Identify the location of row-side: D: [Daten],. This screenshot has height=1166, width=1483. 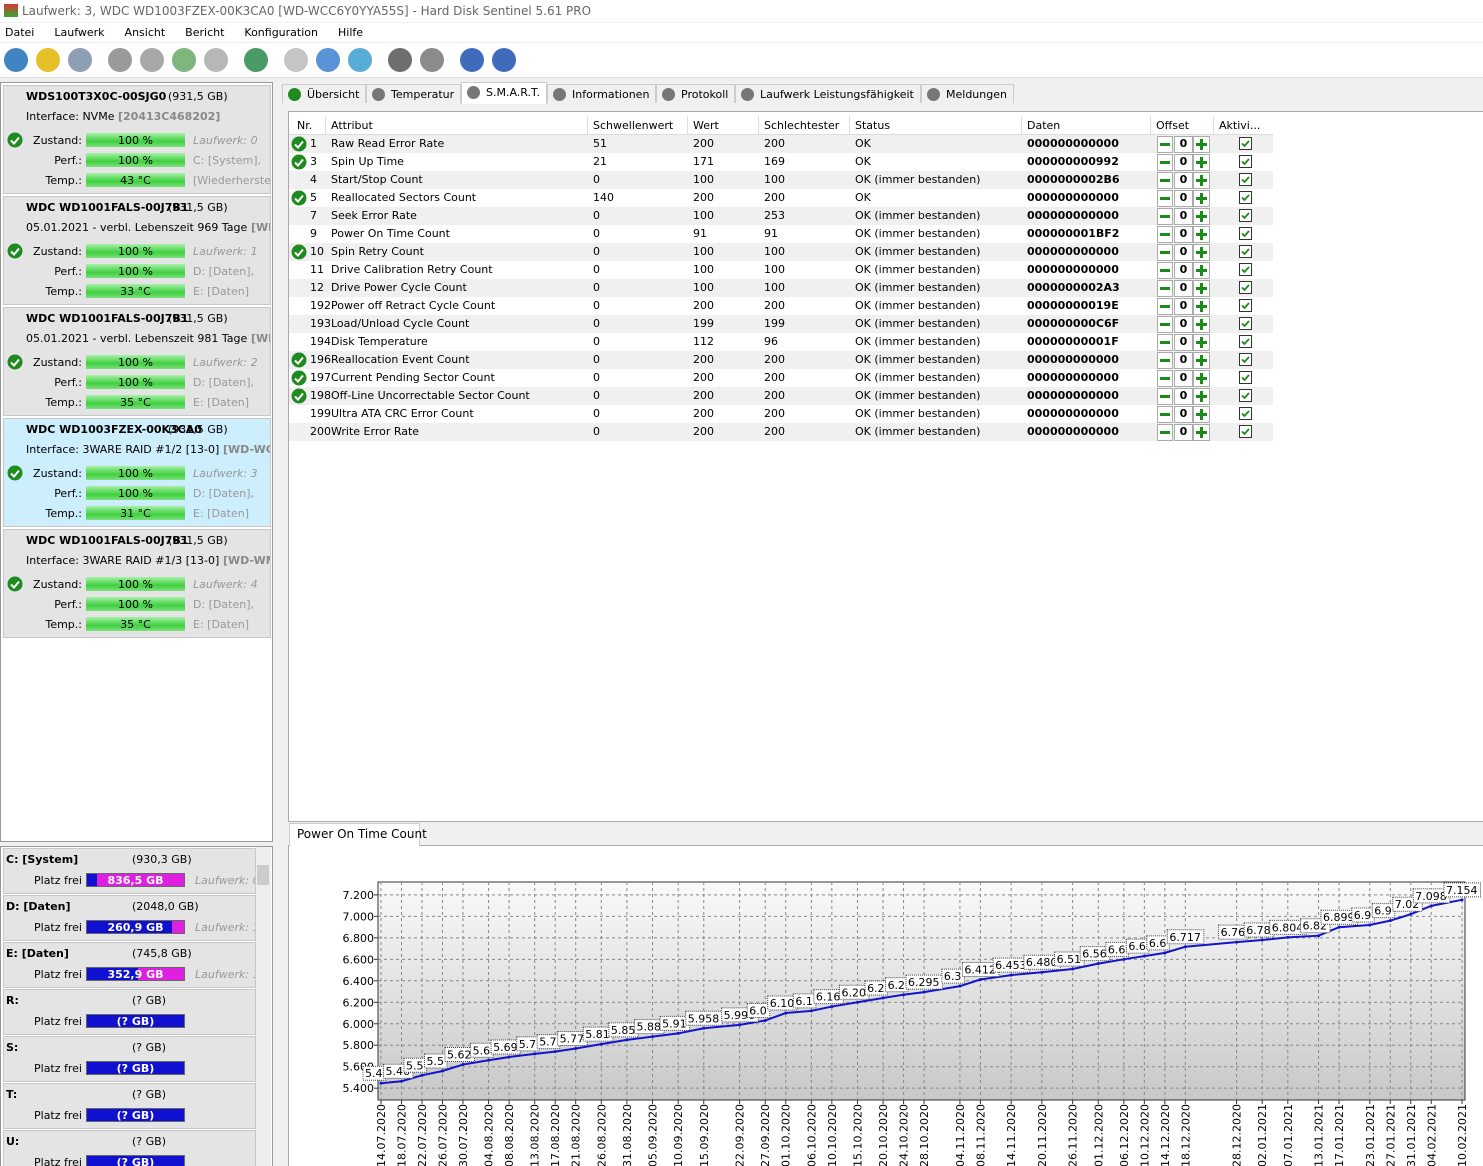
(224, 604).